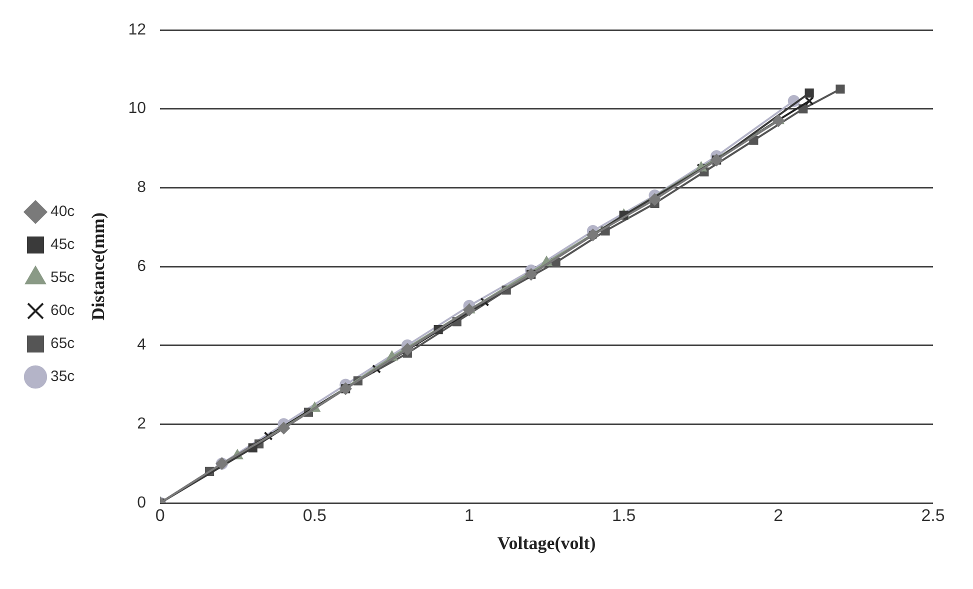 This screenshot has height=589, width=973. I want to click on x-axis-title: Voltage(volt), so click(546, 542).